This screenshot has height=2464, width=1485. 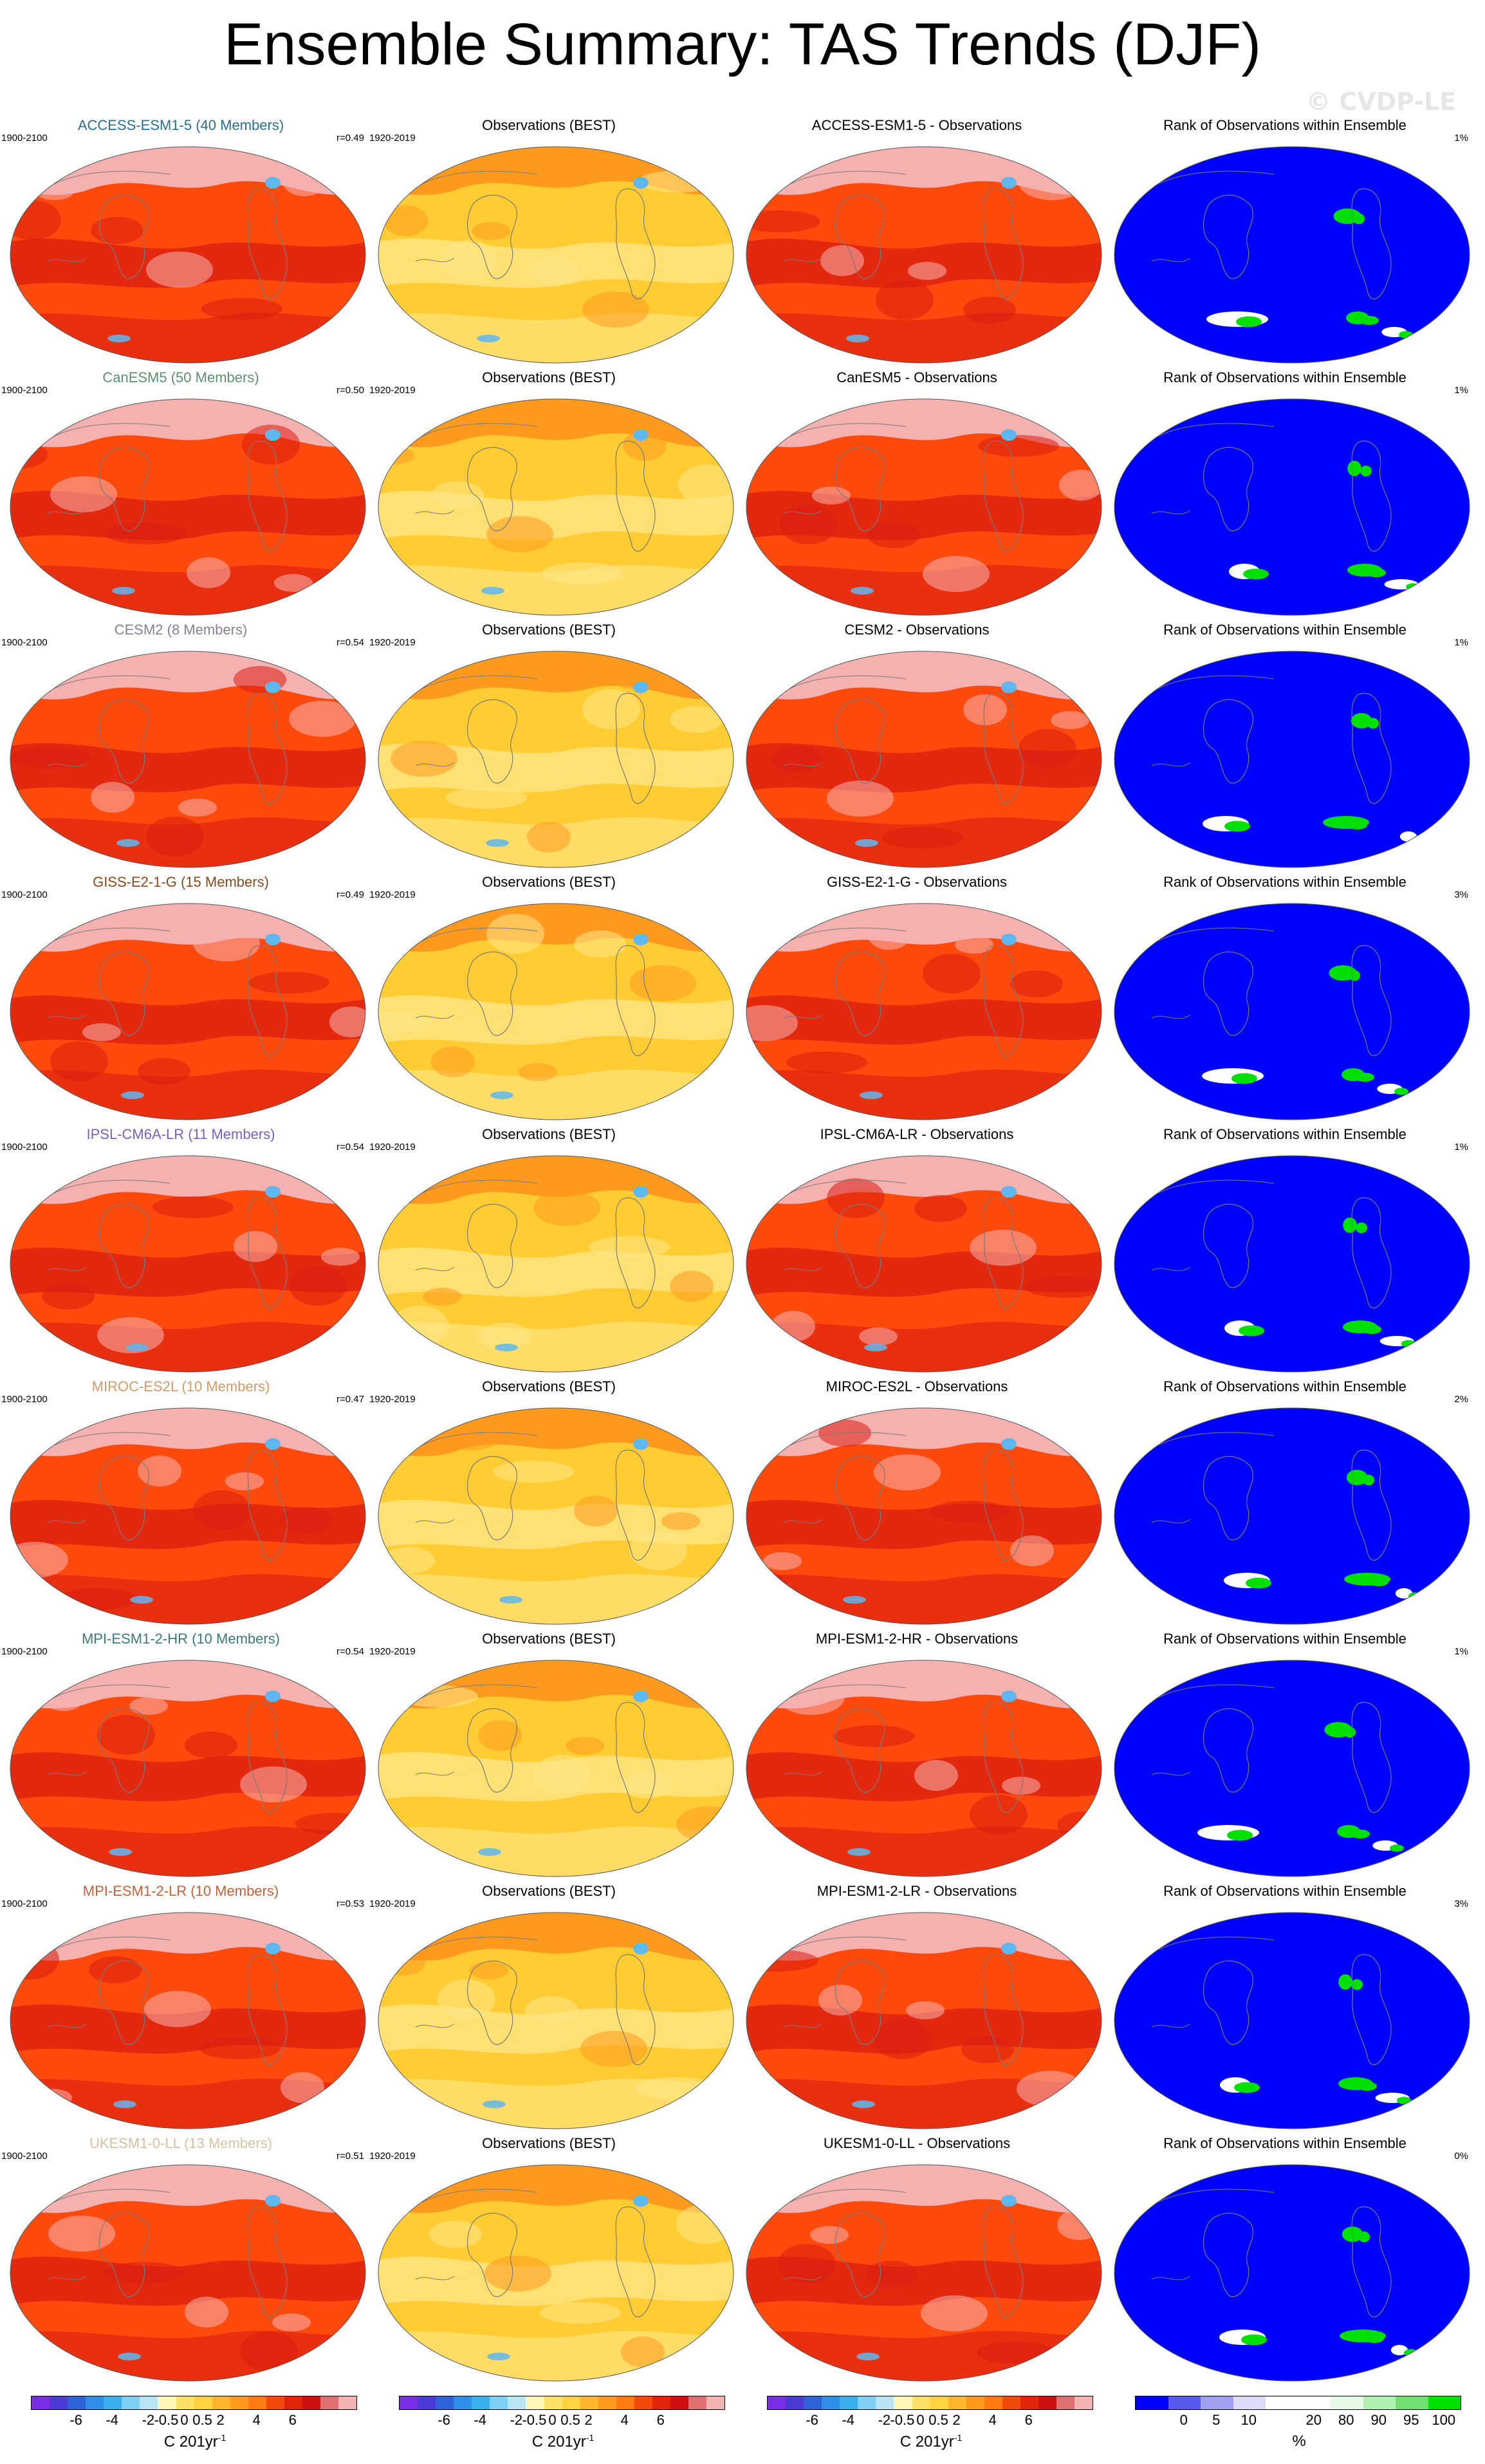 What do you see at coordinates (444, 2420) in the screenshot?
I see `colorbar-tick-label: -6` at bounding box center [444, 2420].